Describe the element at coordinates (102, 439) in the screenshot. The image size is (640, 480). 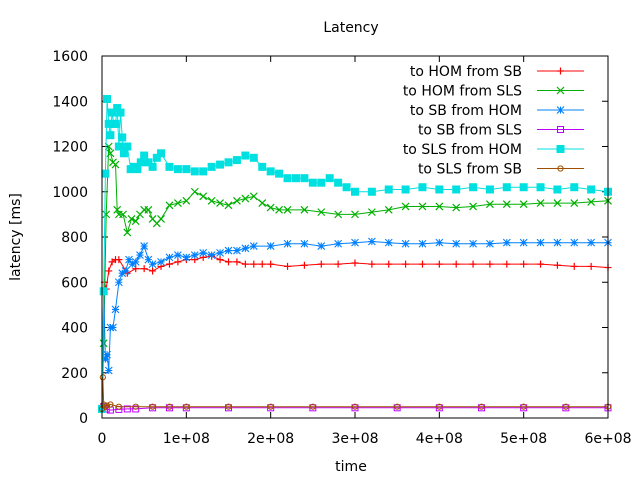
I see `x-tick-label: 0` at that location.